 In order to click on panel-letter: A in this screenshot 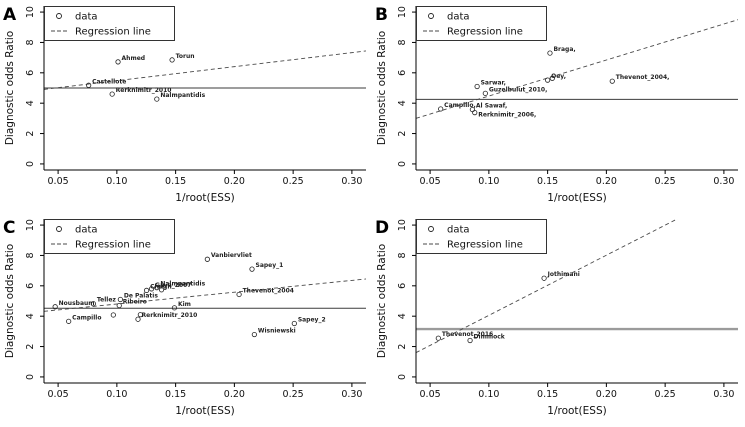, I will do `click(10, 15)`.